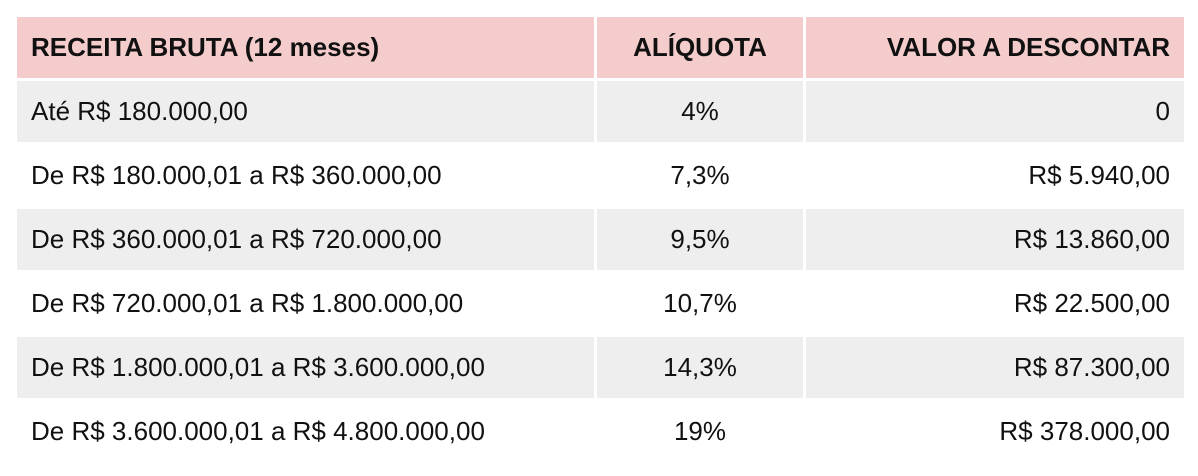 The height and width of the screenshot is (476, 1198). What do you see at coordinates (700, 175) in the screenshot?
I see `cell-aliquota: 7,3%` at bounding box center [700, 175].